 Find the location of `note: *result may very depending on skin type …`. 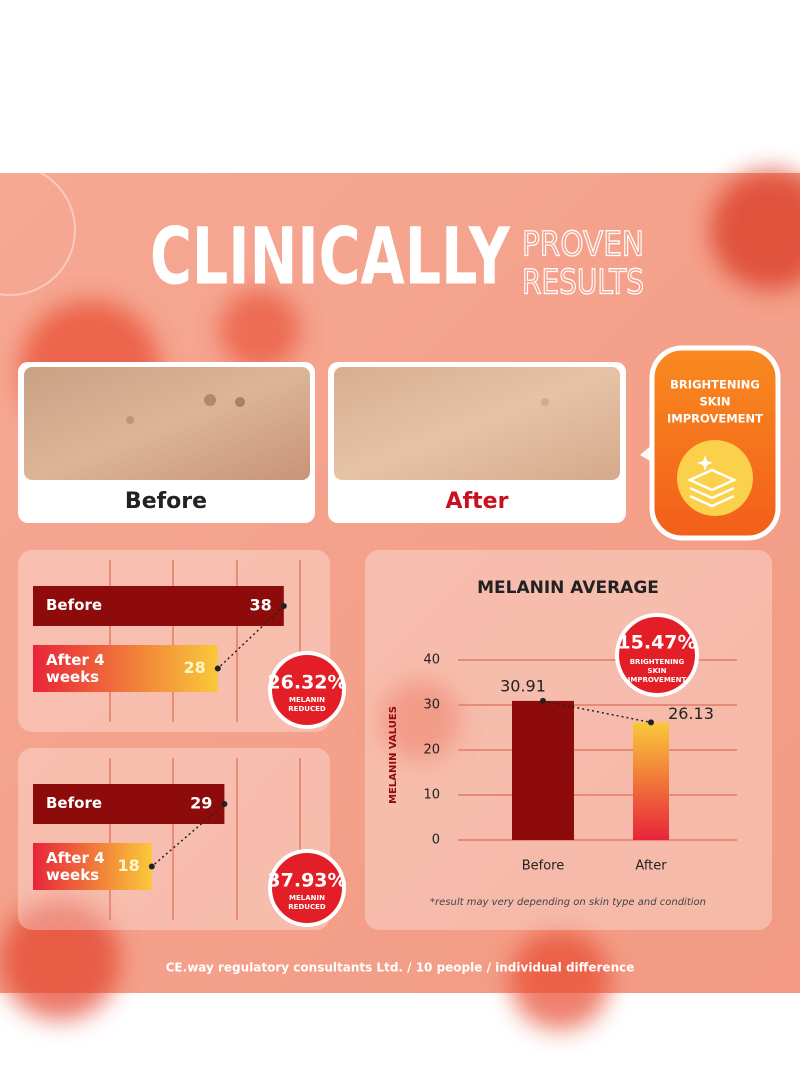

note: *result may very depending on skin type … is located at coordinates (568, 902).